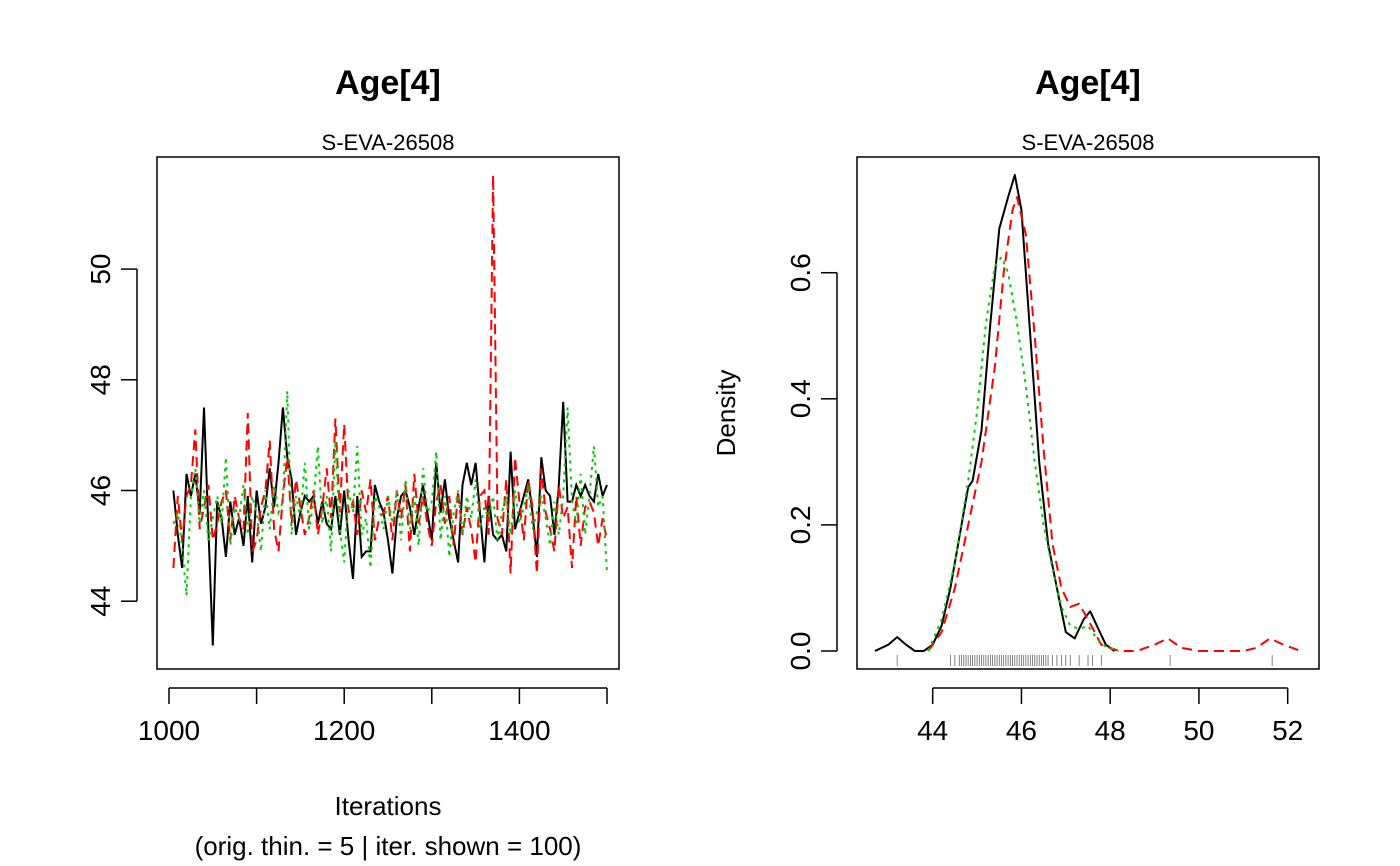  I want to click on density-rug, so click(1084, 660).